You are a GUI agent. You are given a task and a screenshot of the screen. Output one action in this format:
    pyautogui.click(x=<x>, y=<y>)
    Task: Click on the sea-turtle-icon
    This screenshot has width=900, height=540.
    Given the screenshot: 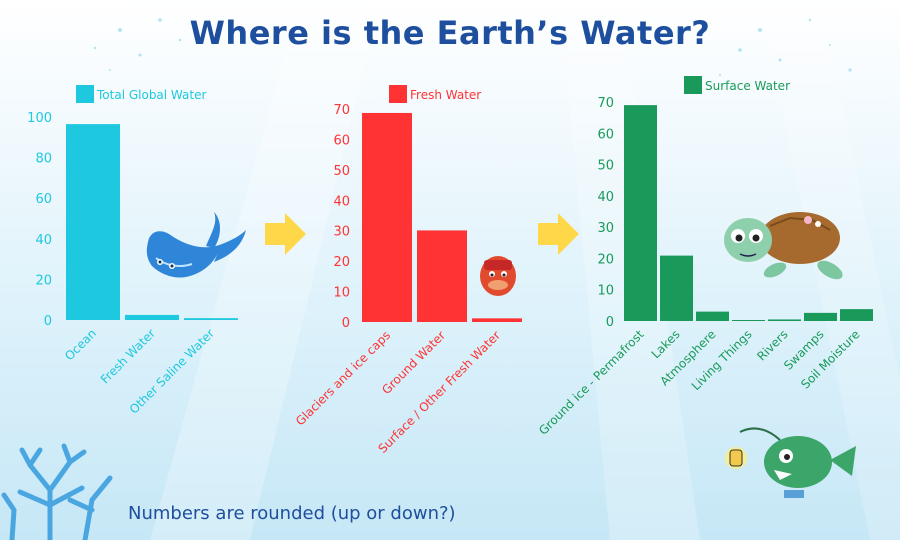 What is the action you would take?
    pyautogui.click(x=783, y=246)
    